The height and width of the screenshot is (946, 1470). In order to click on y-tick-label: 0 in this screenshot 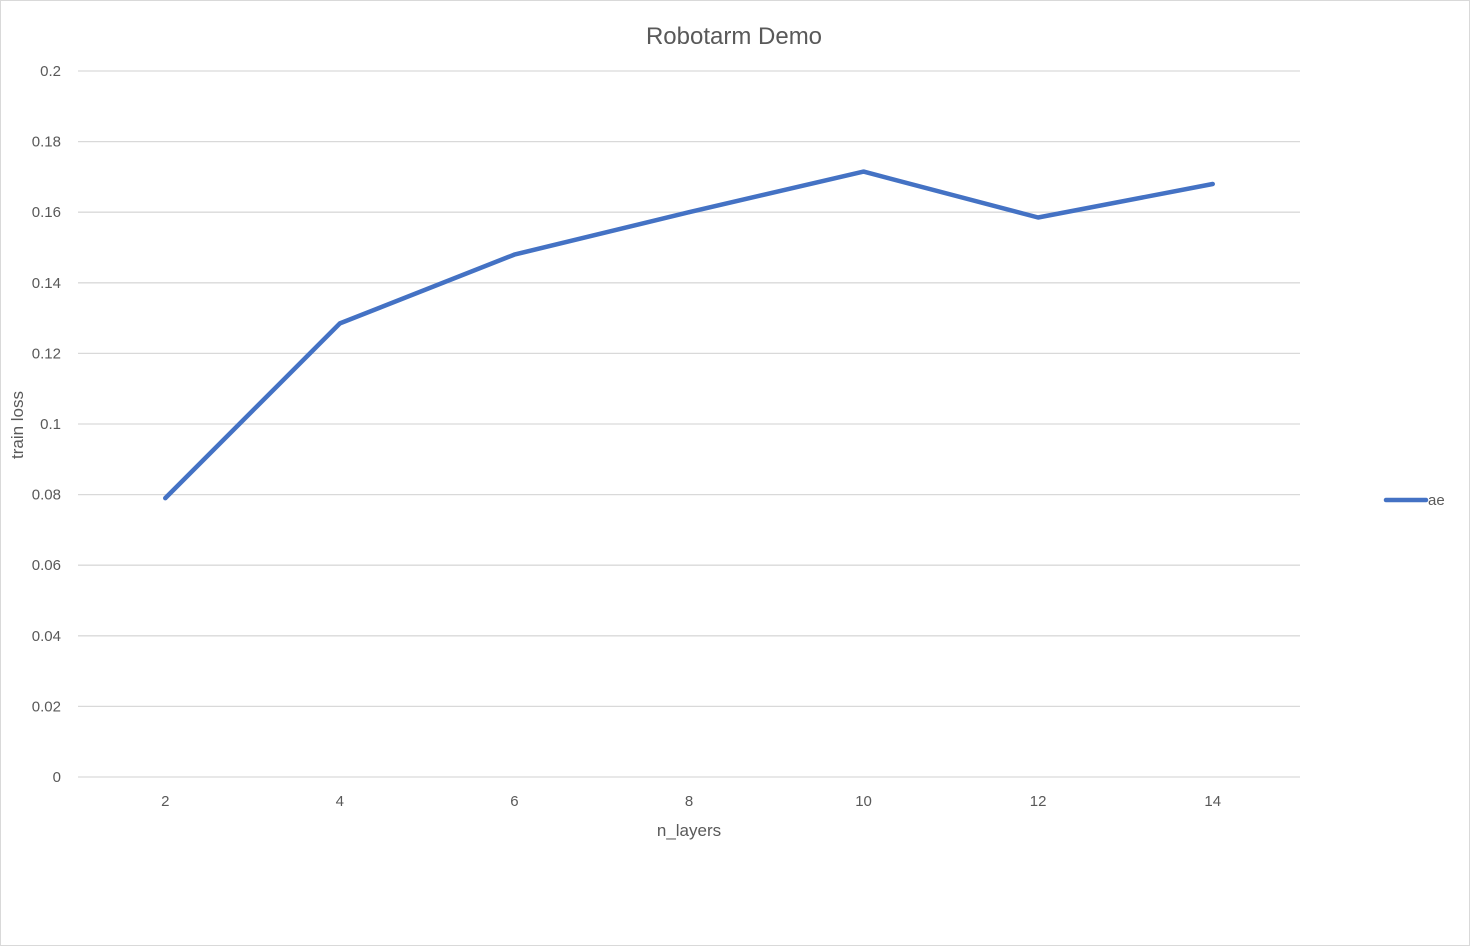, I will do `click(57, 777)`.